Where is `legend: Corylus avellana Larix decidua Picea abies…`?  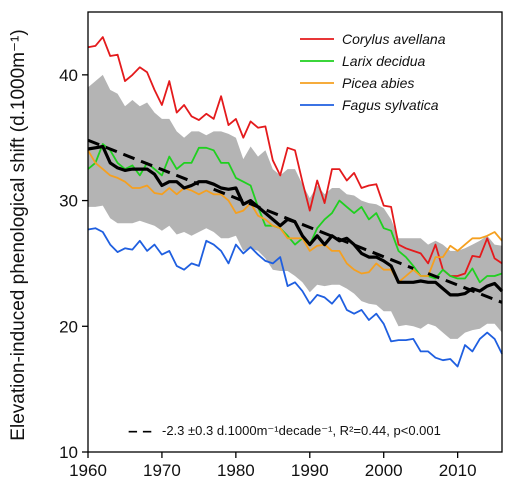
legend: Corylus avellana Larix decidua Picea abies… is located at coordinates (373, 72).